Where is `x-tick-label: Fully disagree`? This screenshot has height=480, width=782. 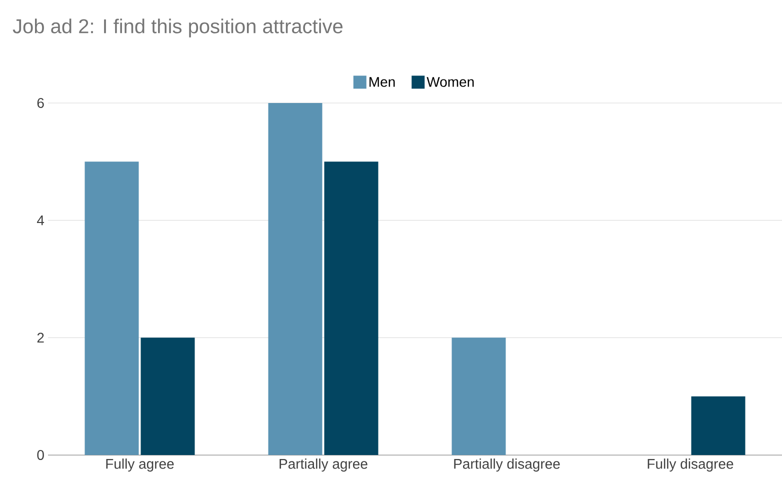
x-tick-label: Fully disagree is located at coordinates (691, 465).